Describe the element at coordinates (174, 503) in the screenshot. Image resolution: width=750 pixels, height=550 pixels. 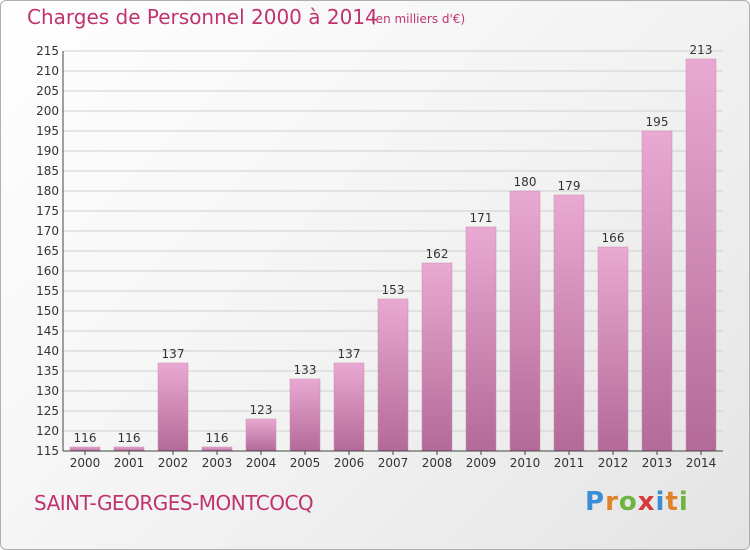
I see `commune-name: SAINT-GEORGES-MONTCOCQ` at that location.